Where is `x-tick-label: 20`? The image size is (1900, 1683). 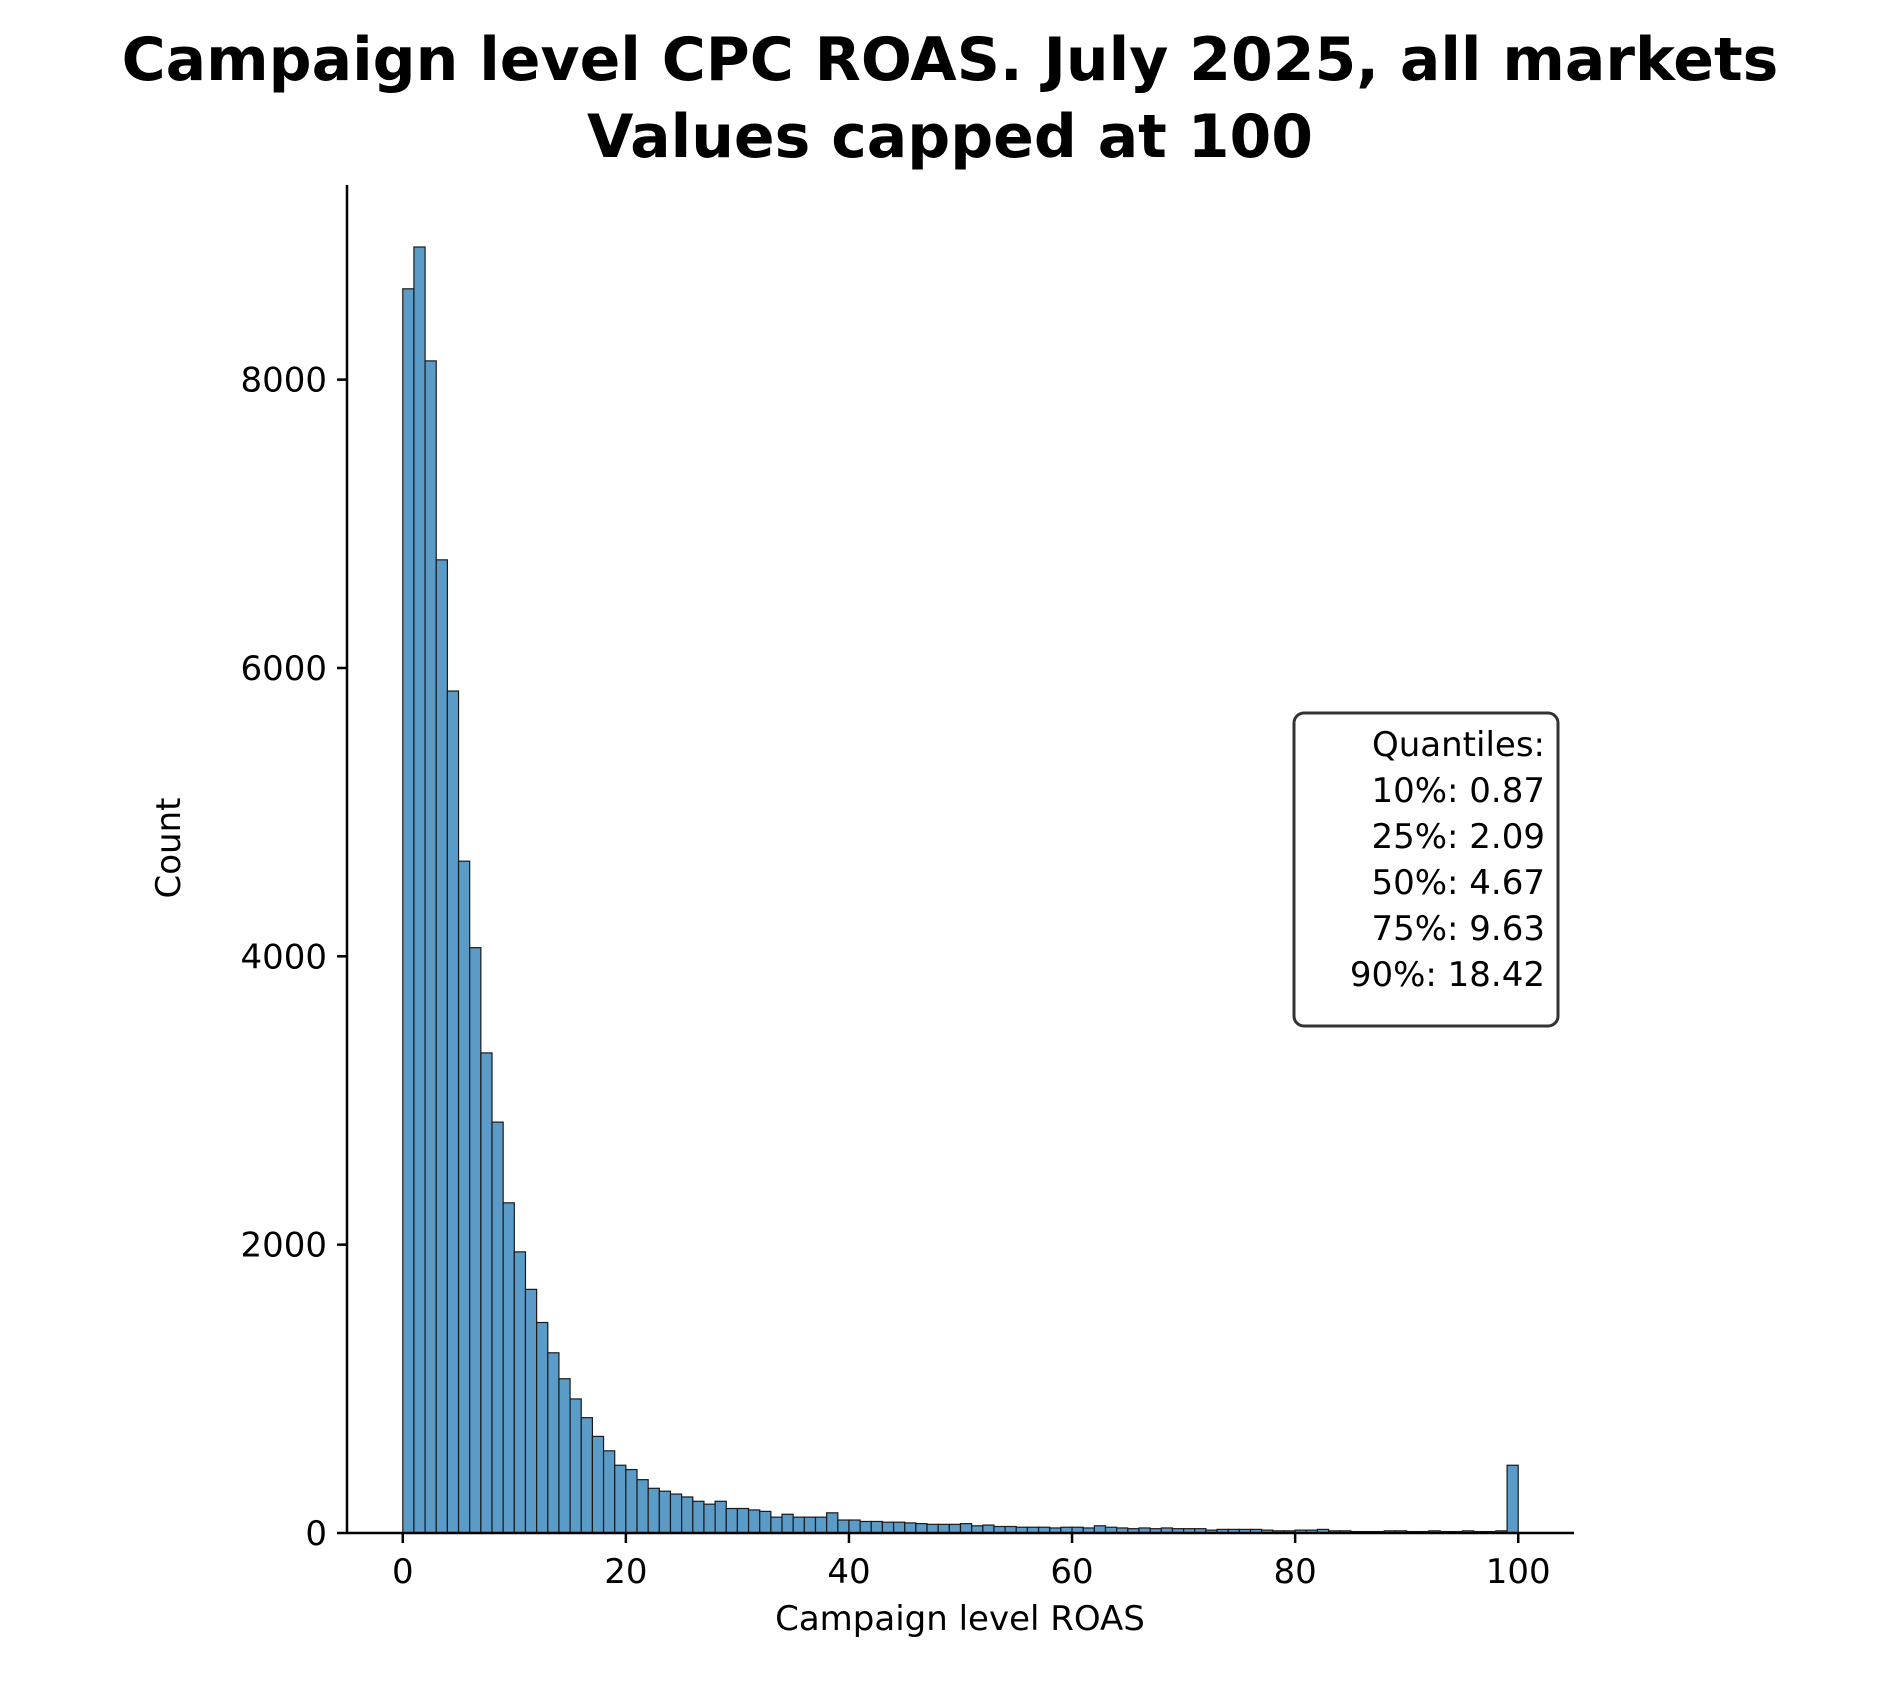
x-tick-label: 20 is located at coordinates (625, 1572).